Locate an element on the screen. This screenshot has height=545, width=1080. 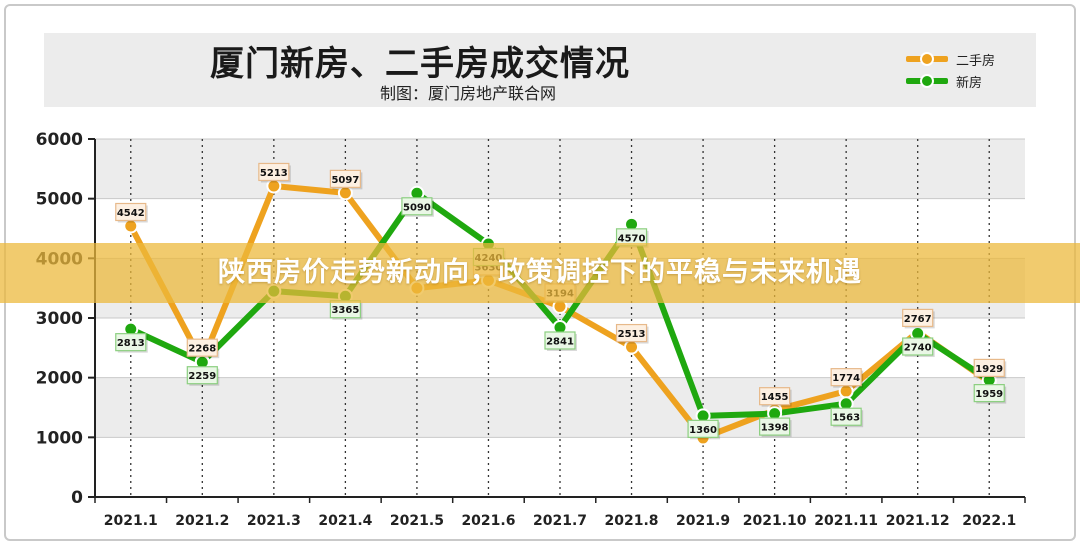
y-tick-label: 1000 is located at coordinates (59, 438).